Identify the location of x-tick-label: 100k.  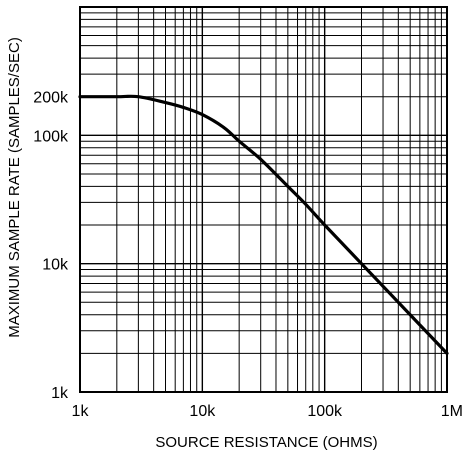
(325, 411).